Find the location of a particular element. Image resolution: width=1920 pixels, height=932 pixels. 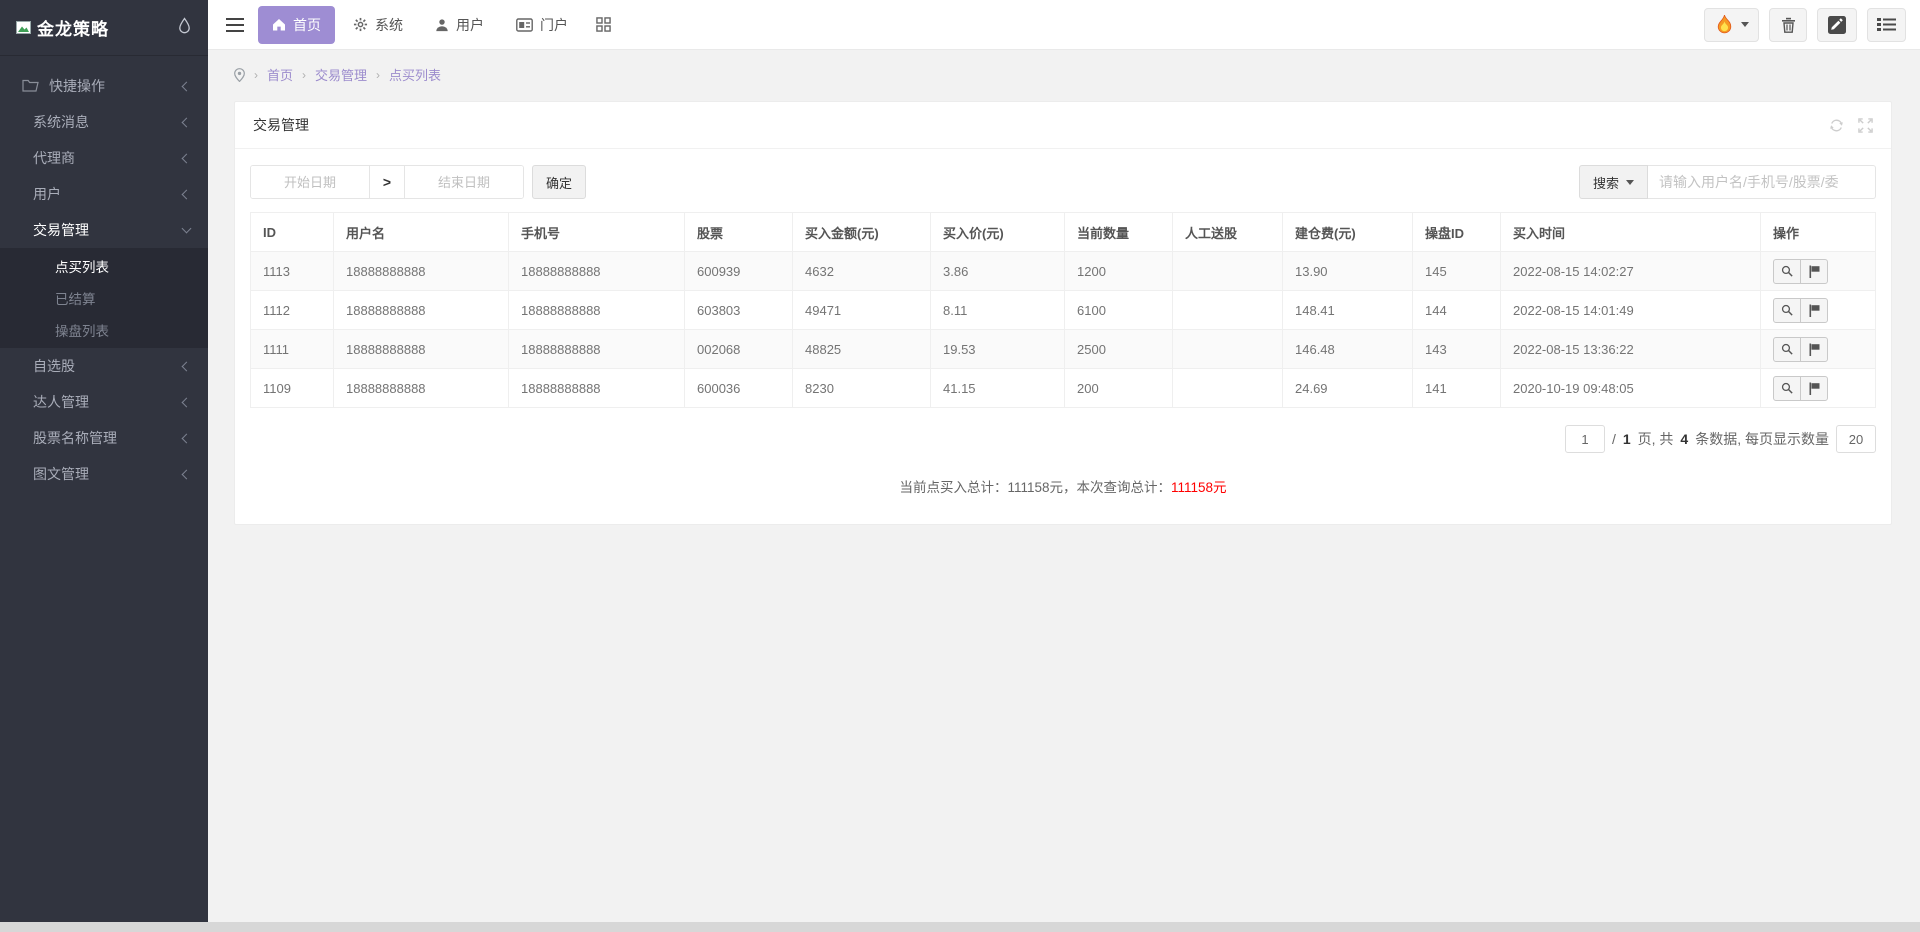

nav-tab-label: 门户 is located at coordinates (554, 24).